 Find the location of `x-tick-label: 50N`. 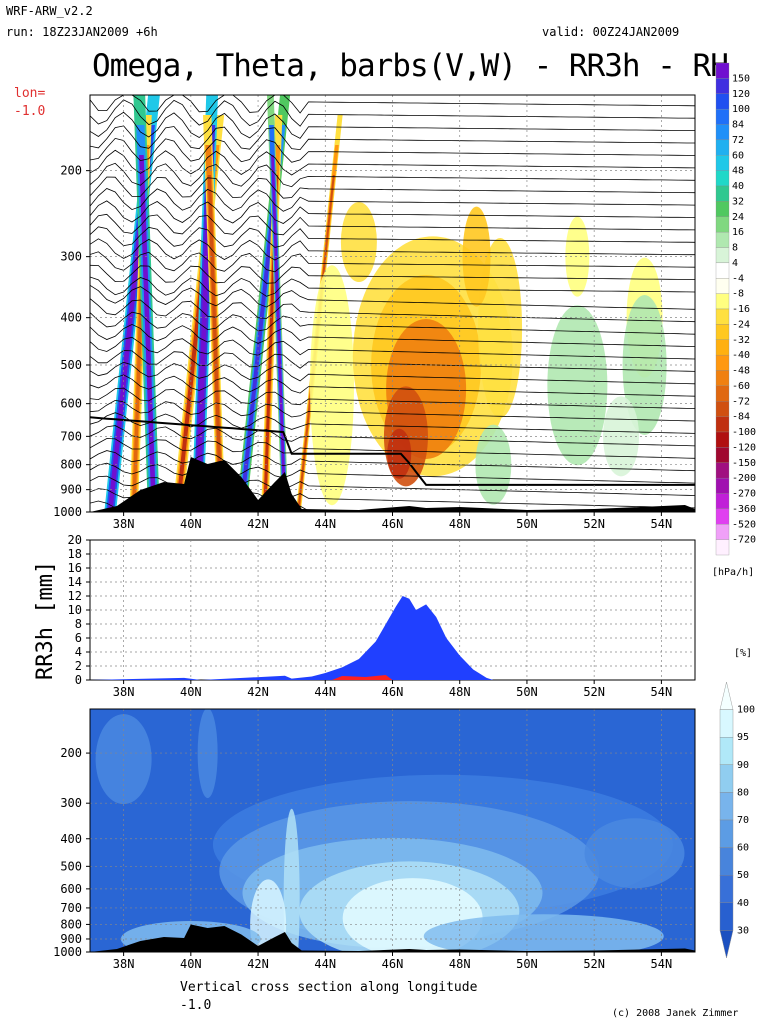

x-tick-label: 50N is located at coordinates (527, 692).